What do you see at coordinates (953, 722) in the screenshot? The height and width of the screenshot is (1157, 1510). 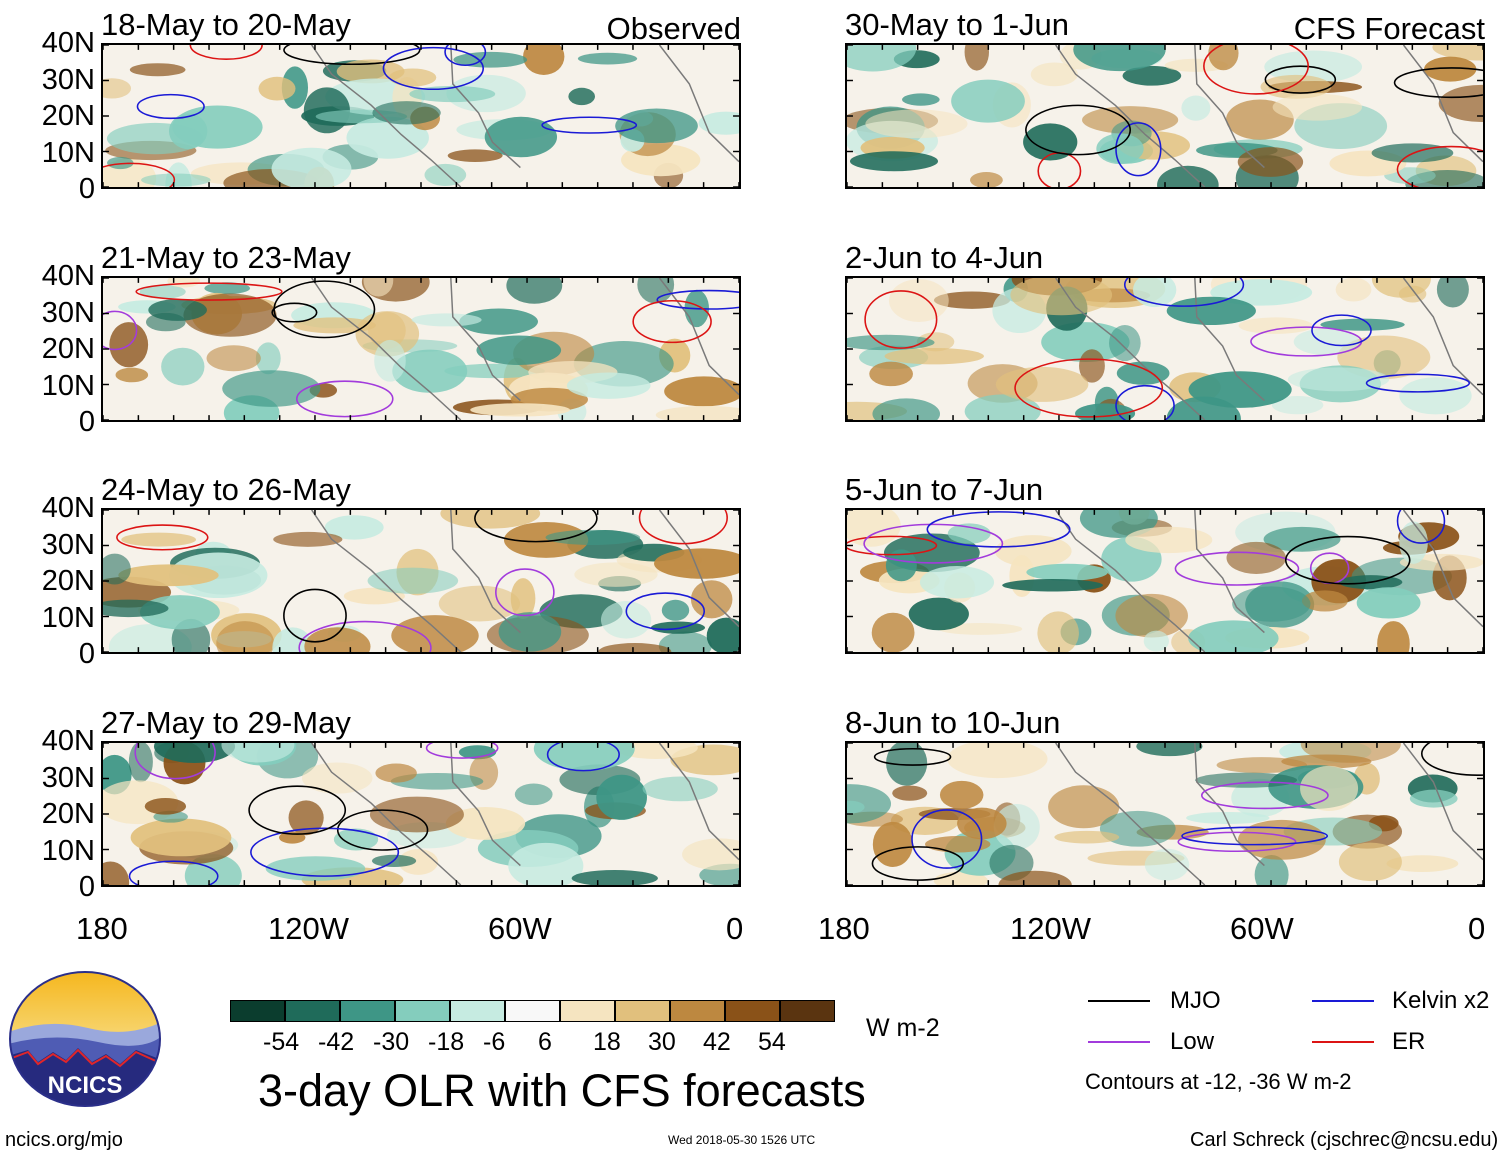 I see `panel-title-p8: 8-Jun to 10-Jun` at bounding box center [953, 722].